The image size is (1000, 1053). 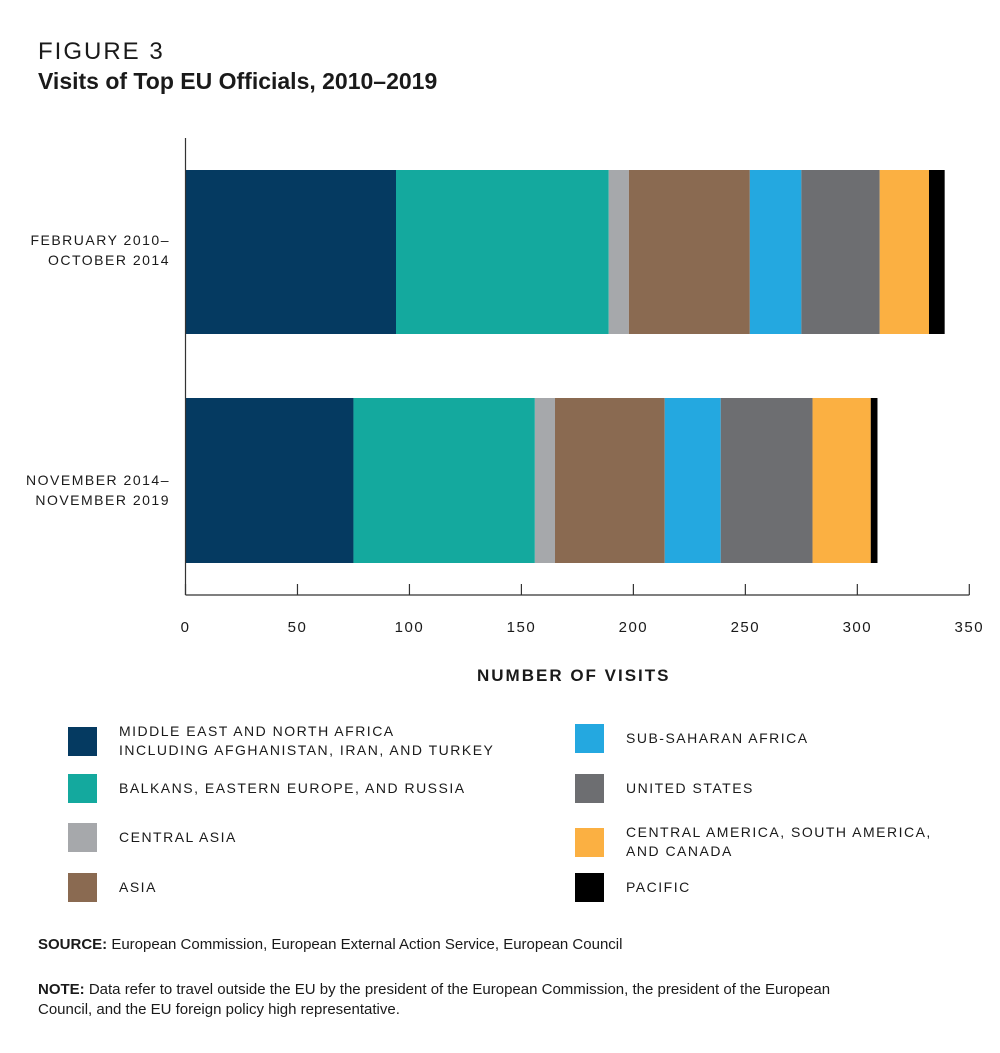 What do you see at coordinates (100, 250) in the screenshot?
I see `y-label-period-1: FEBRUARY 2010– OCTOBER 2014` at bounding box center [100, 250].